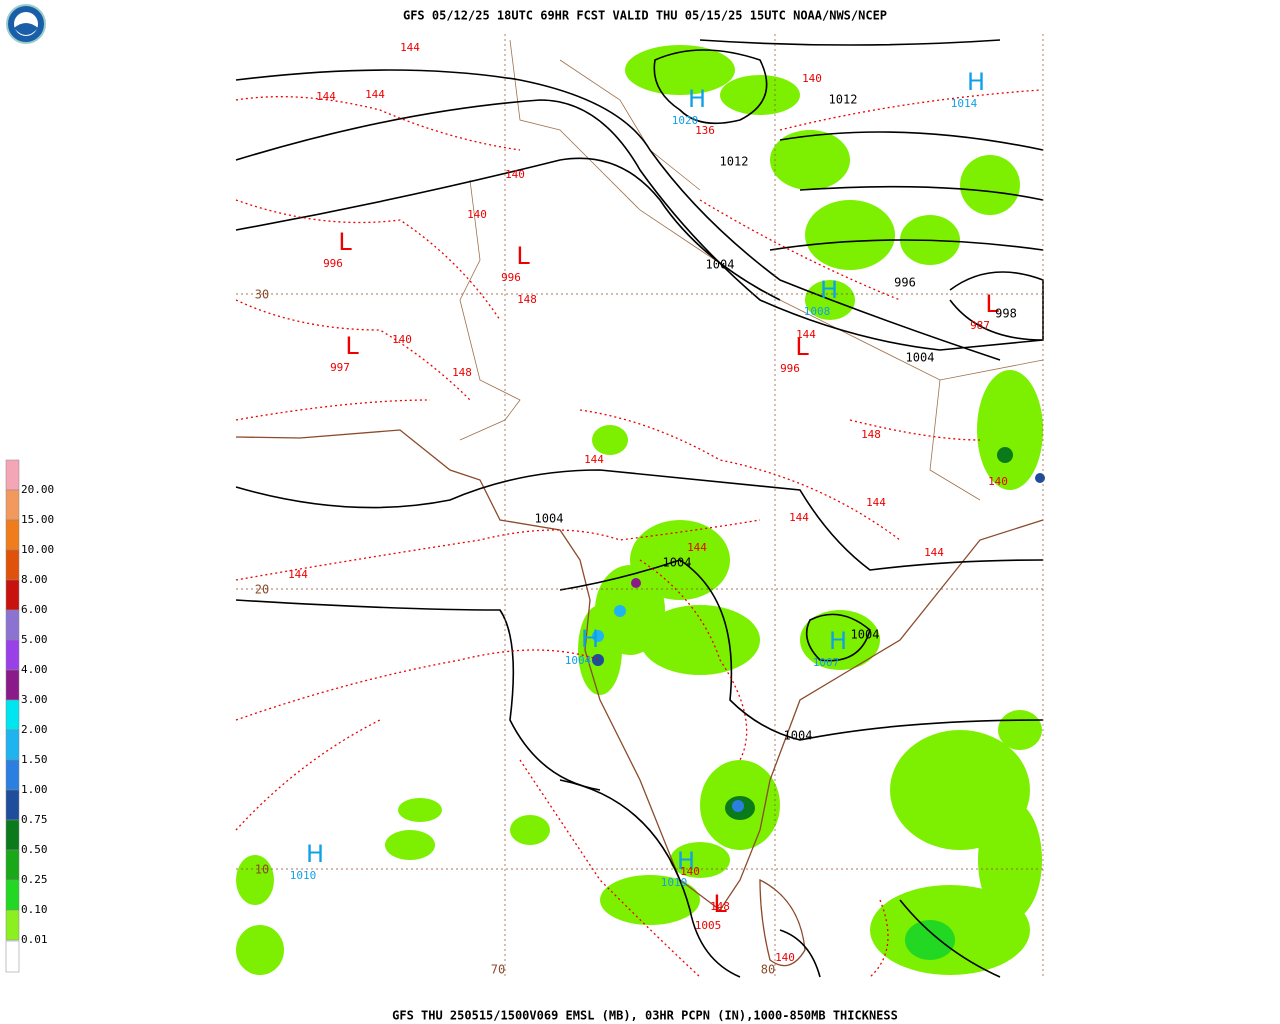 The height and width of the screenshot is (1024, 1280). What do you see at coordinates (262, 295) in the screenshot?
I see `grid-label: 30` at bounding box center [262, 295].